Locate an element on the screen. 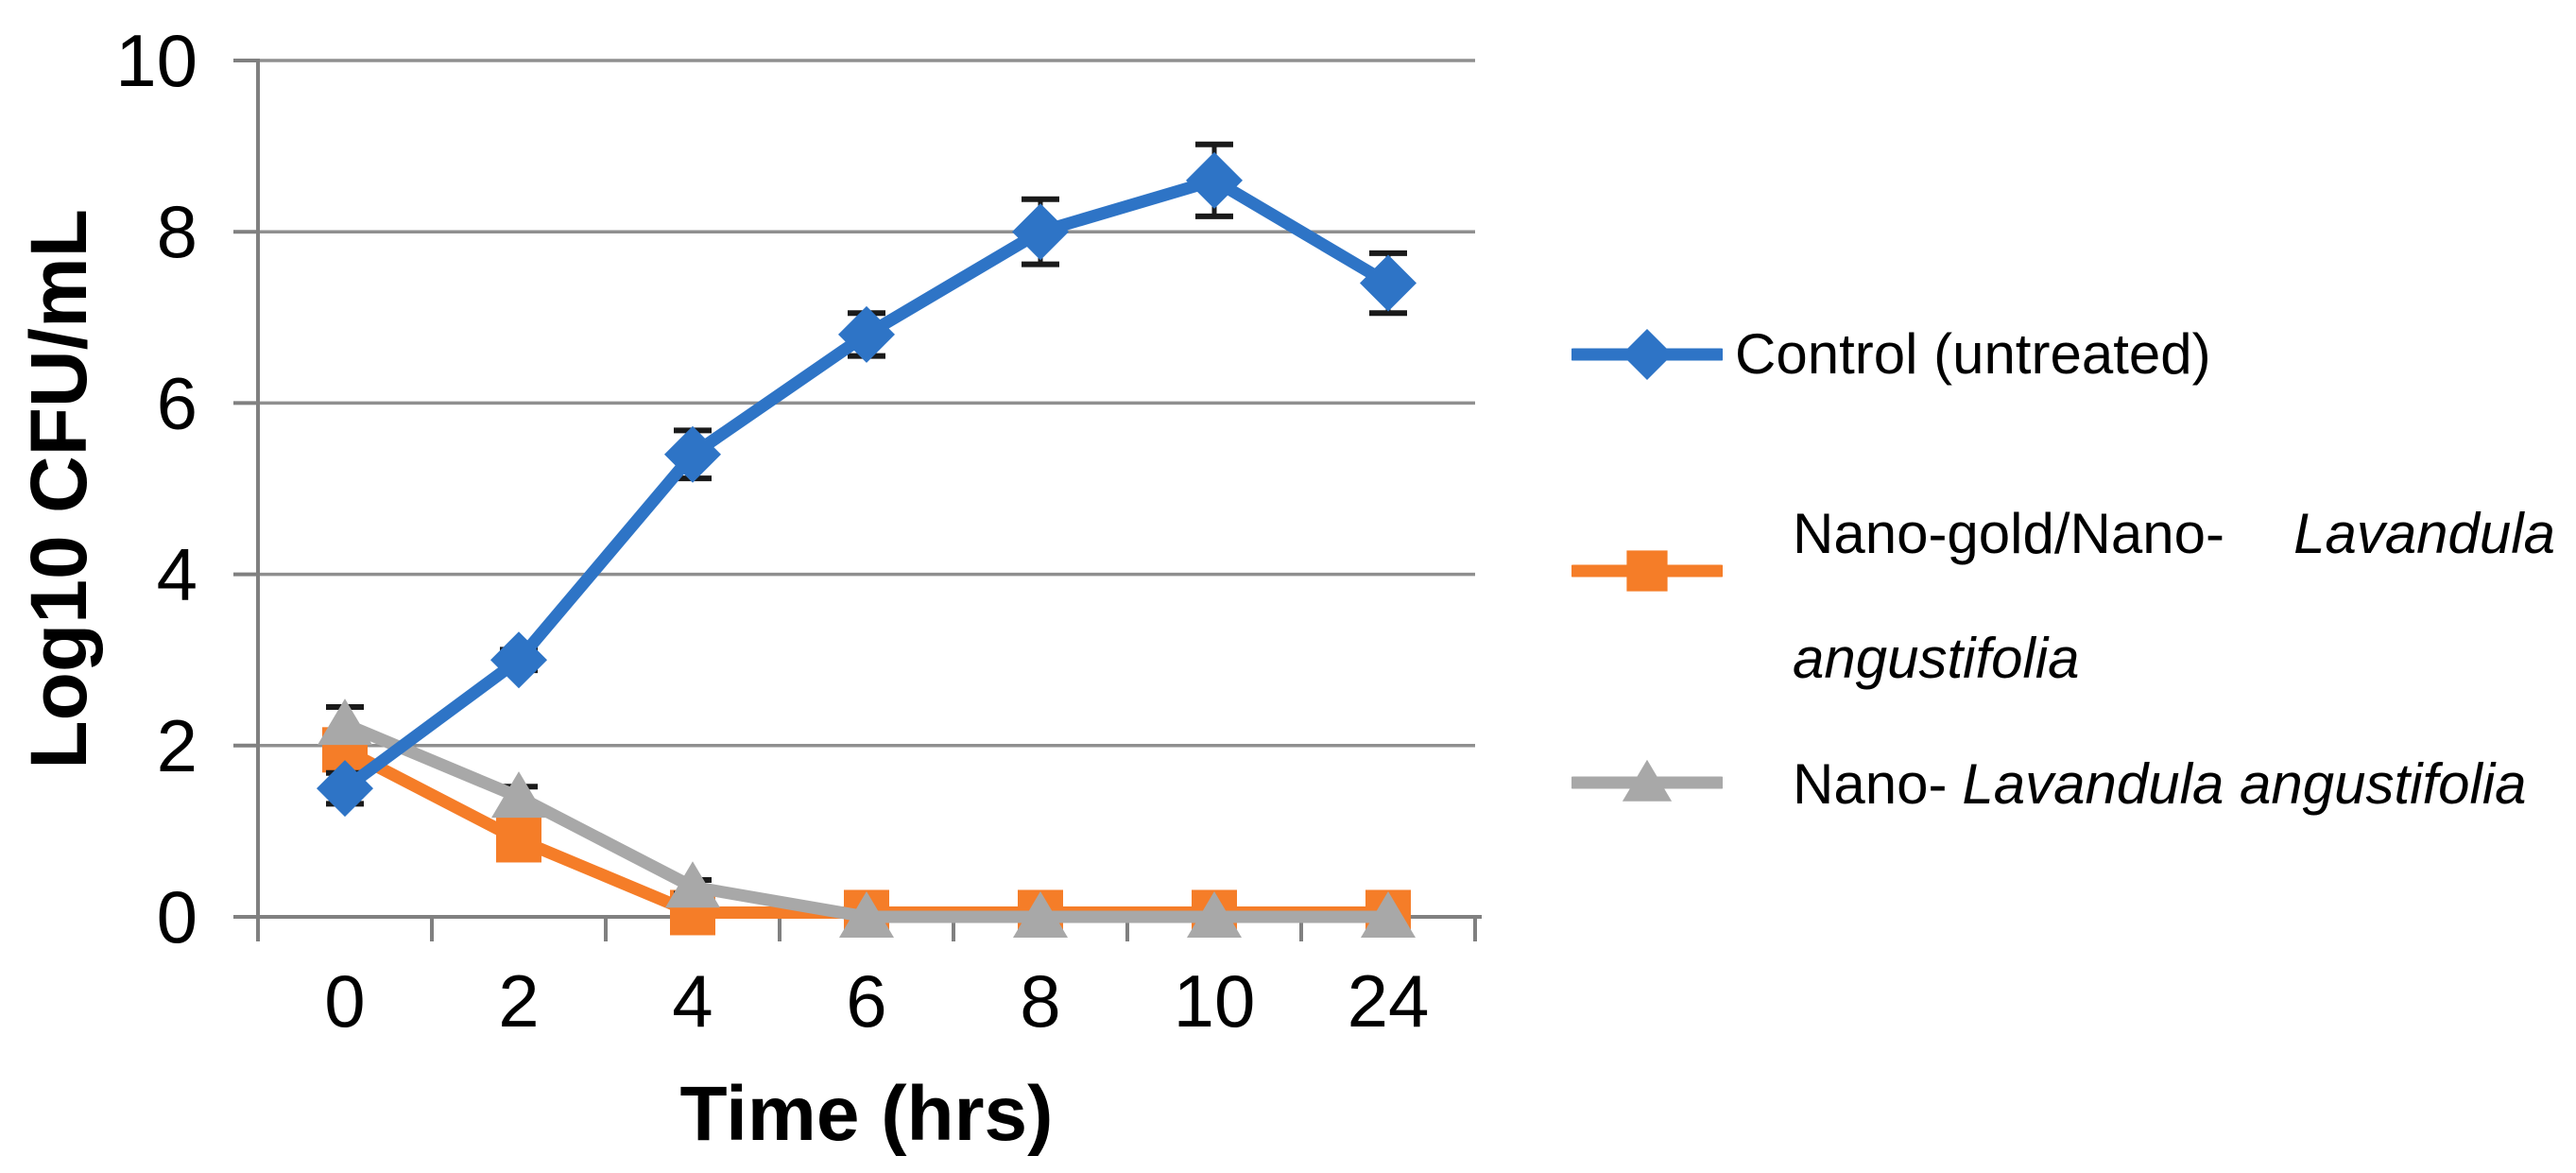  y-tick-label: 6 is located at coordinates (177, 403).